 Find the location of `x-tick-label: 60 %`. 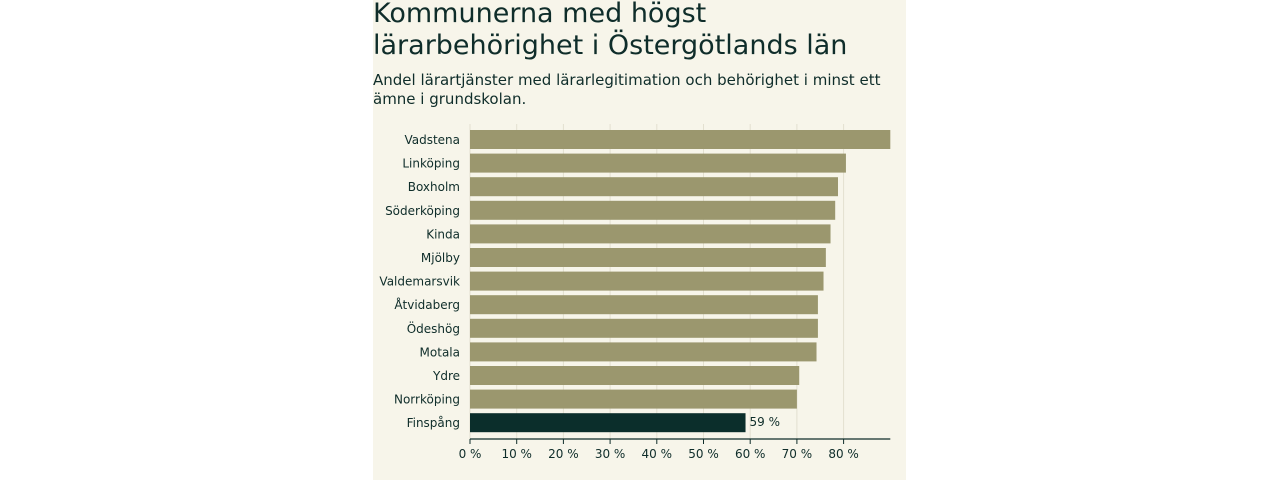

x-tick-label: 60 % is located at coordinates (750, 454).